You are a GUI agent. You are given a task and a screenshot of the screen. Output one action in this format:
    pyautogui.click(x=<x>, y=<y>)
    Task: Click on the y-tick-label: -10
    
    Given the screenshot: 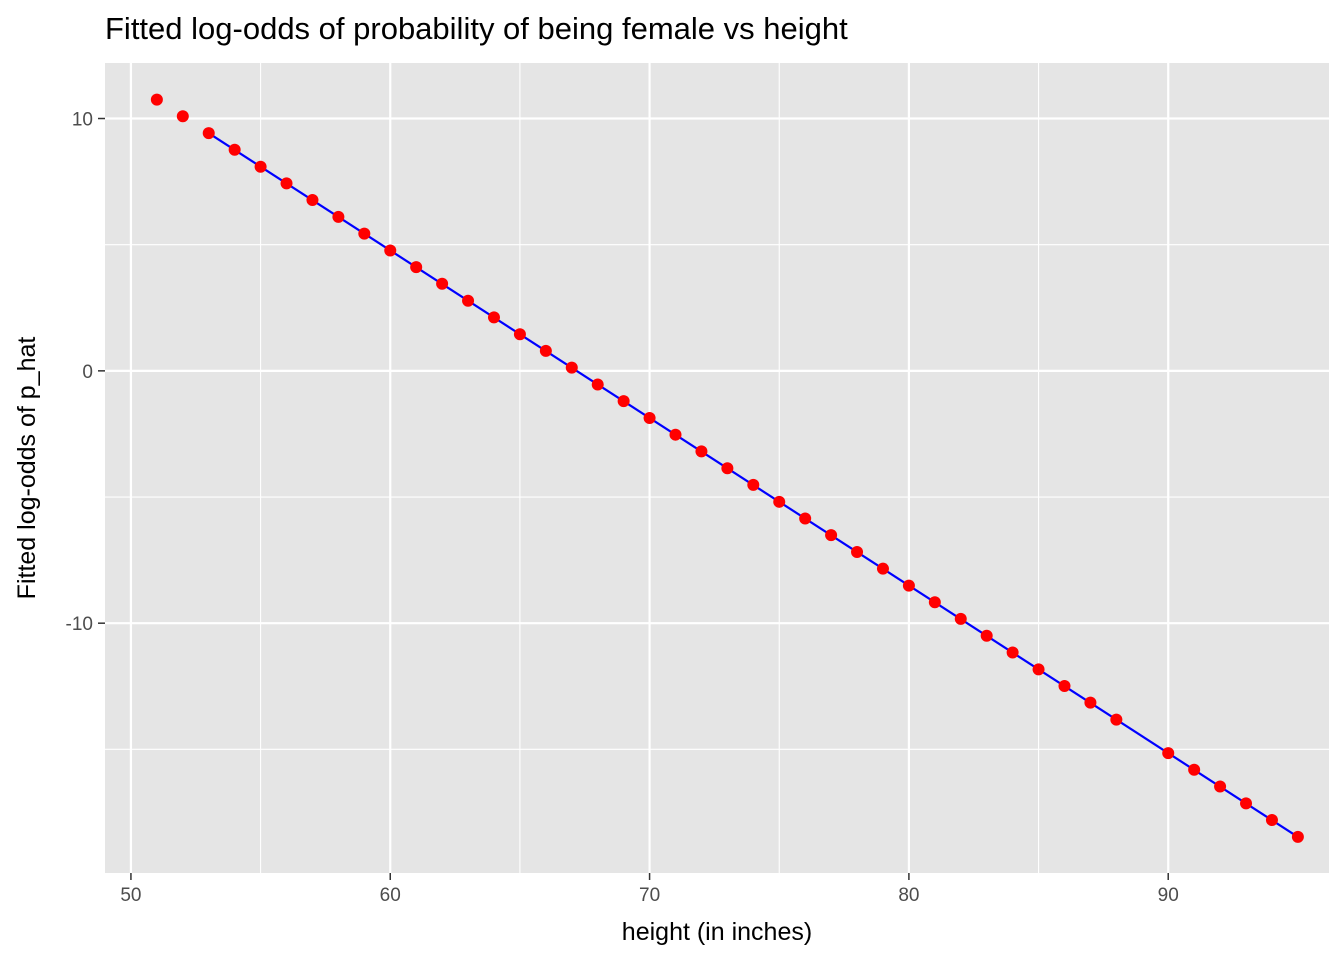 What is the action you would take?
    pyautogui.click(x=79, y=624)
    